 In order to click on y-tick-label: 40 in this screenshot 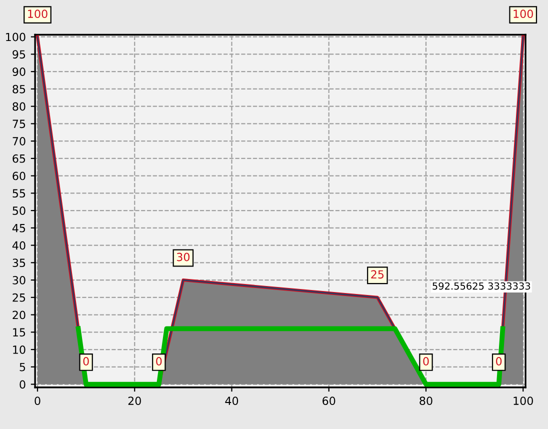, I will do `click(19, 245)`.